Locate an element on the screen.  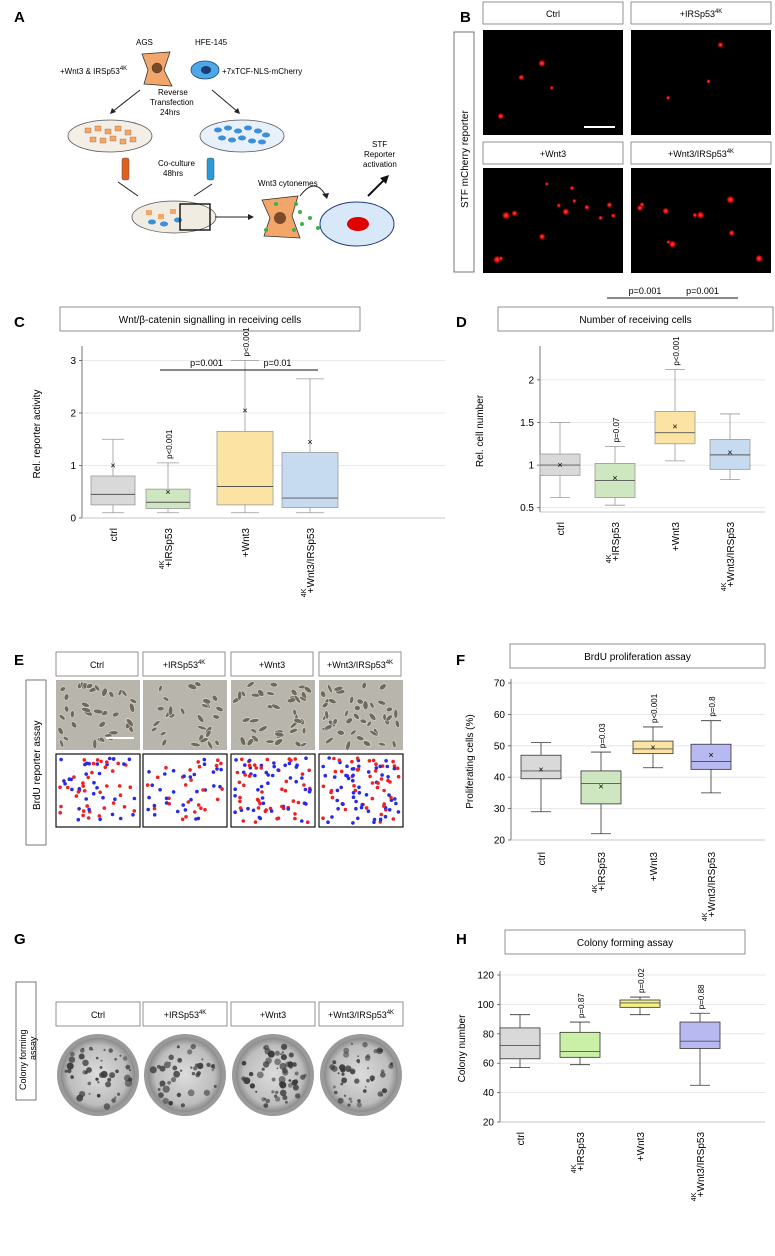
column-header: +Wnt3 is located at coordinates (273, 1015).